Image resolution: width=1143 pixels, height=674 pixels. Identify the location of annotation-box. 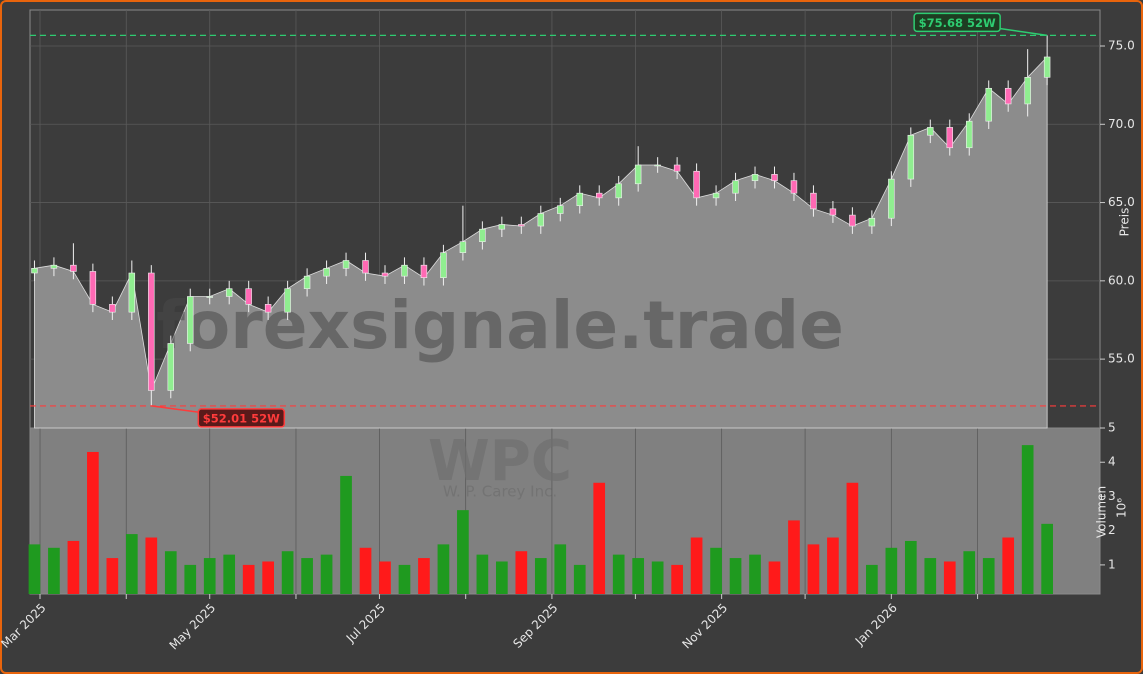
(957, 22).